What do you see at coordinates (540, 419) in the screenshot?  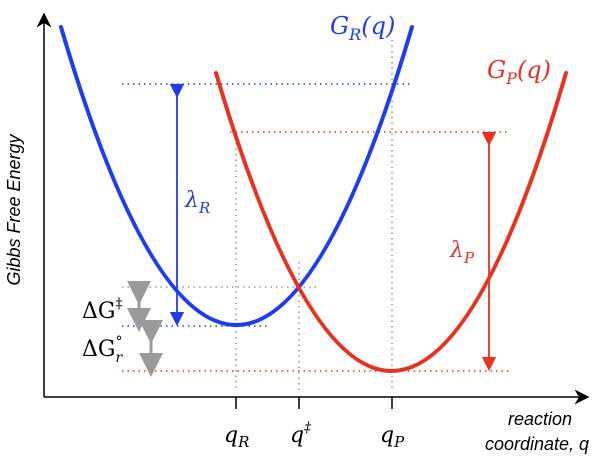 I see `x-axis-label-line1: reaction` at bounding box center [540, 419].